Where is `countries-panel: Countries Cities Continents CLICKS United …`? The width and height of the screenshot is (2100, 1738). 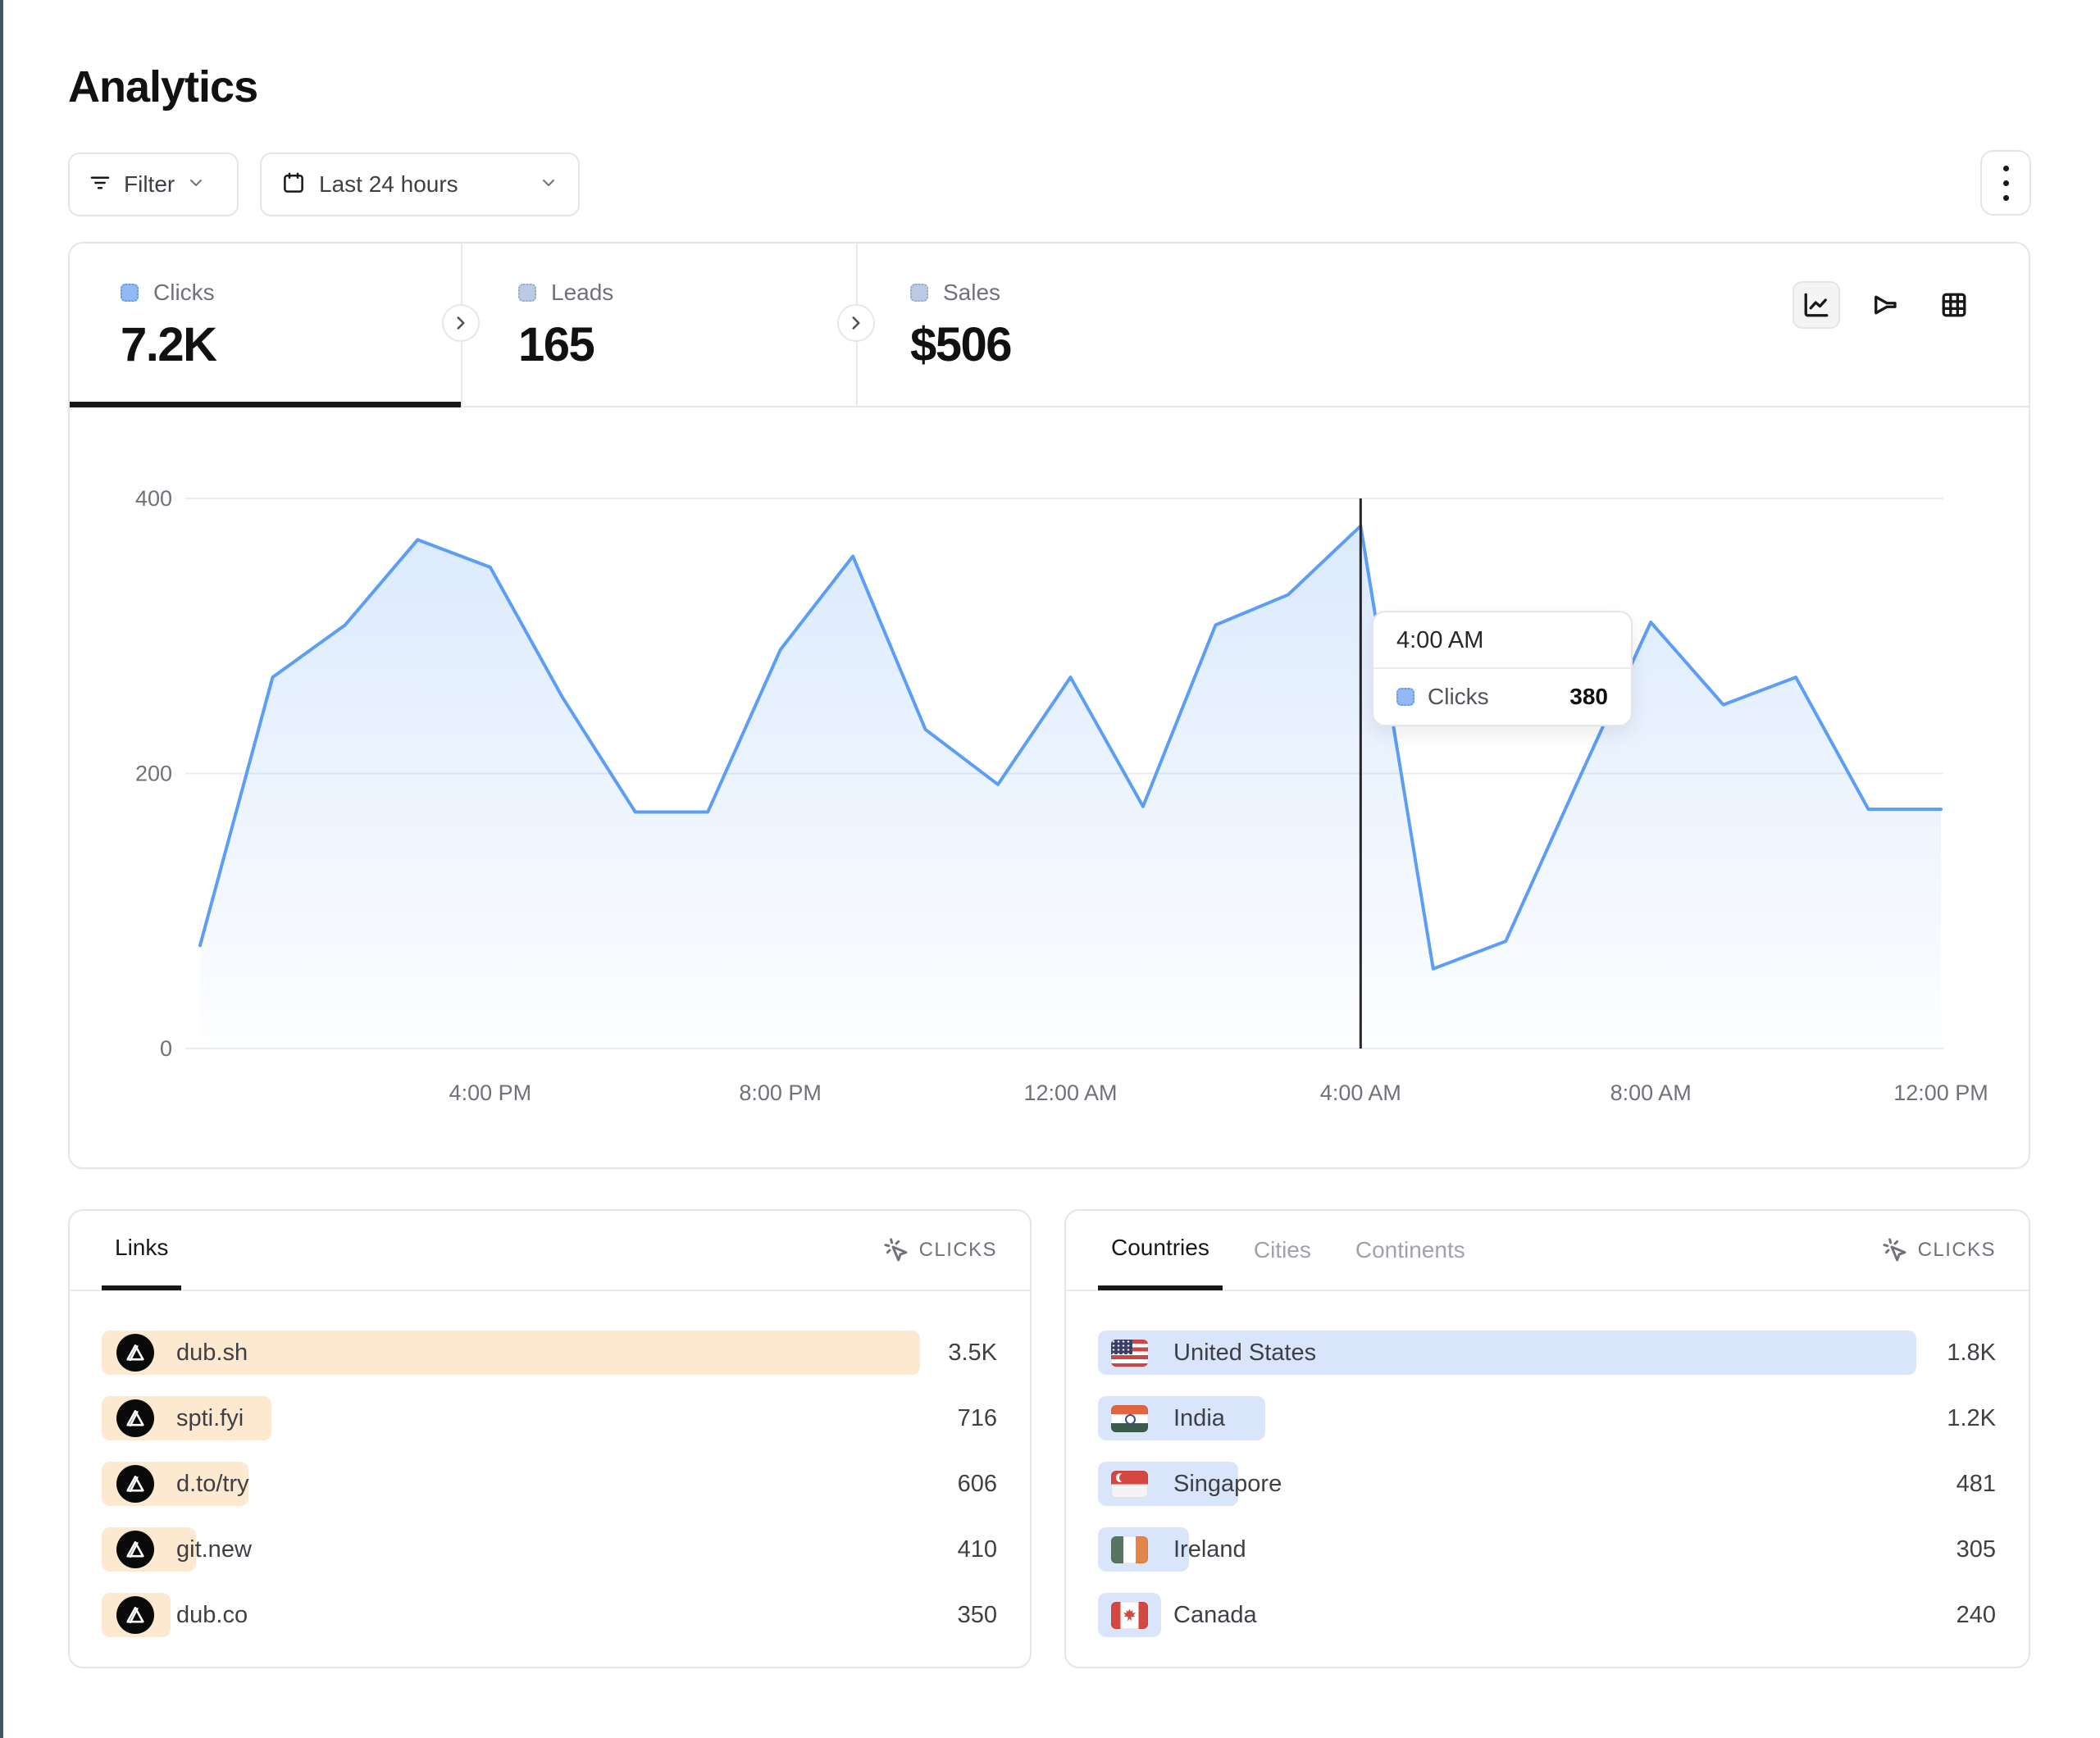 countries-panel: Countries Cities Continents CLICKS United … is located at coordinates (1547, 1438).